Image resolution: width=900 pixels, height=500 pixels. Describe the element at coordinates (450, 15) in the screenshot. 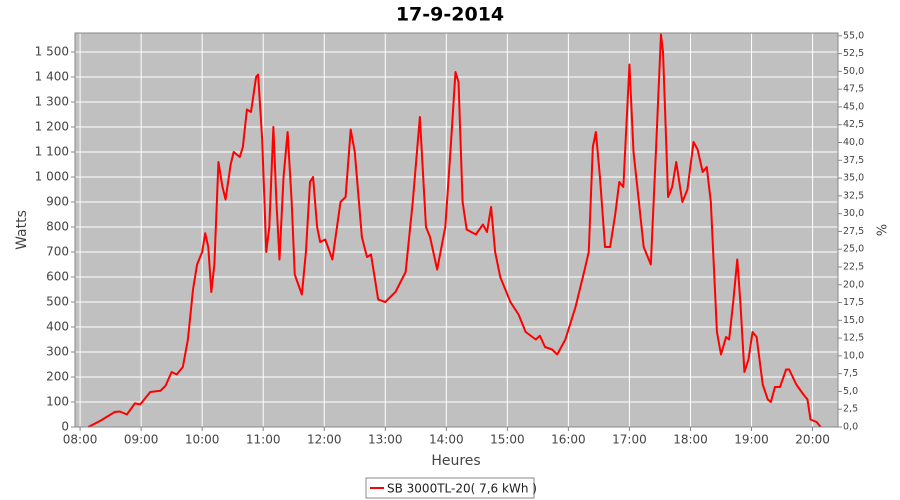

I see `chart-title: 17-9-2014` at that location.